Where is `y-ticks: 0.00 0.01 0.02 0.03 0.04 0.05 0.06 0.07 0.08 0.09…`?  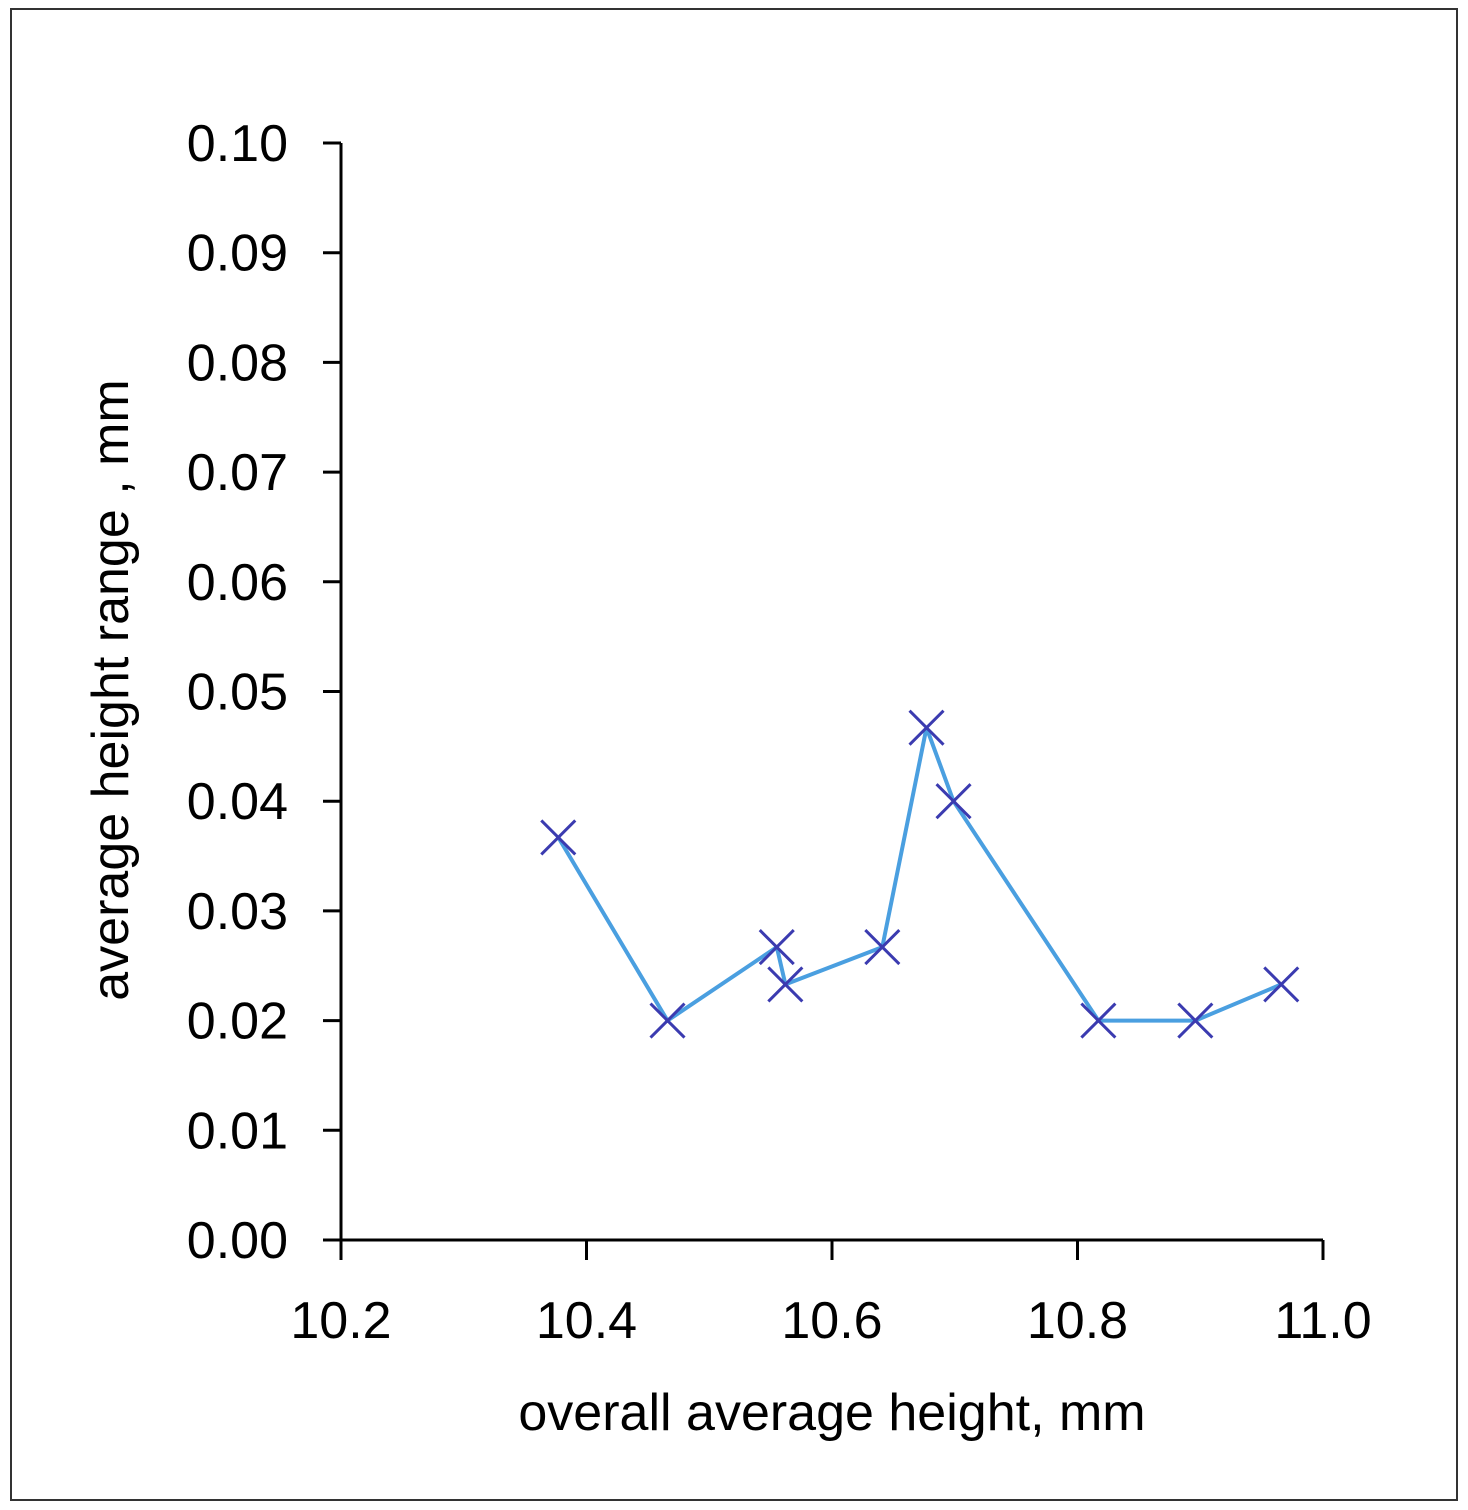 y-ticks: 0.00 0.01 0.02 0.03 0.04 0.05 0.06 0.07 0.08 0.09… is located at coordinates (264, 692).